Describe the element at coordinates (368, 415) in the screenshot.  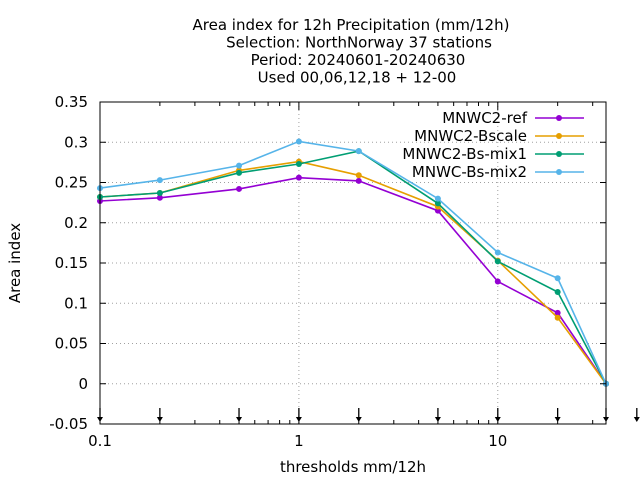
I see `threshold-markers` at that location.